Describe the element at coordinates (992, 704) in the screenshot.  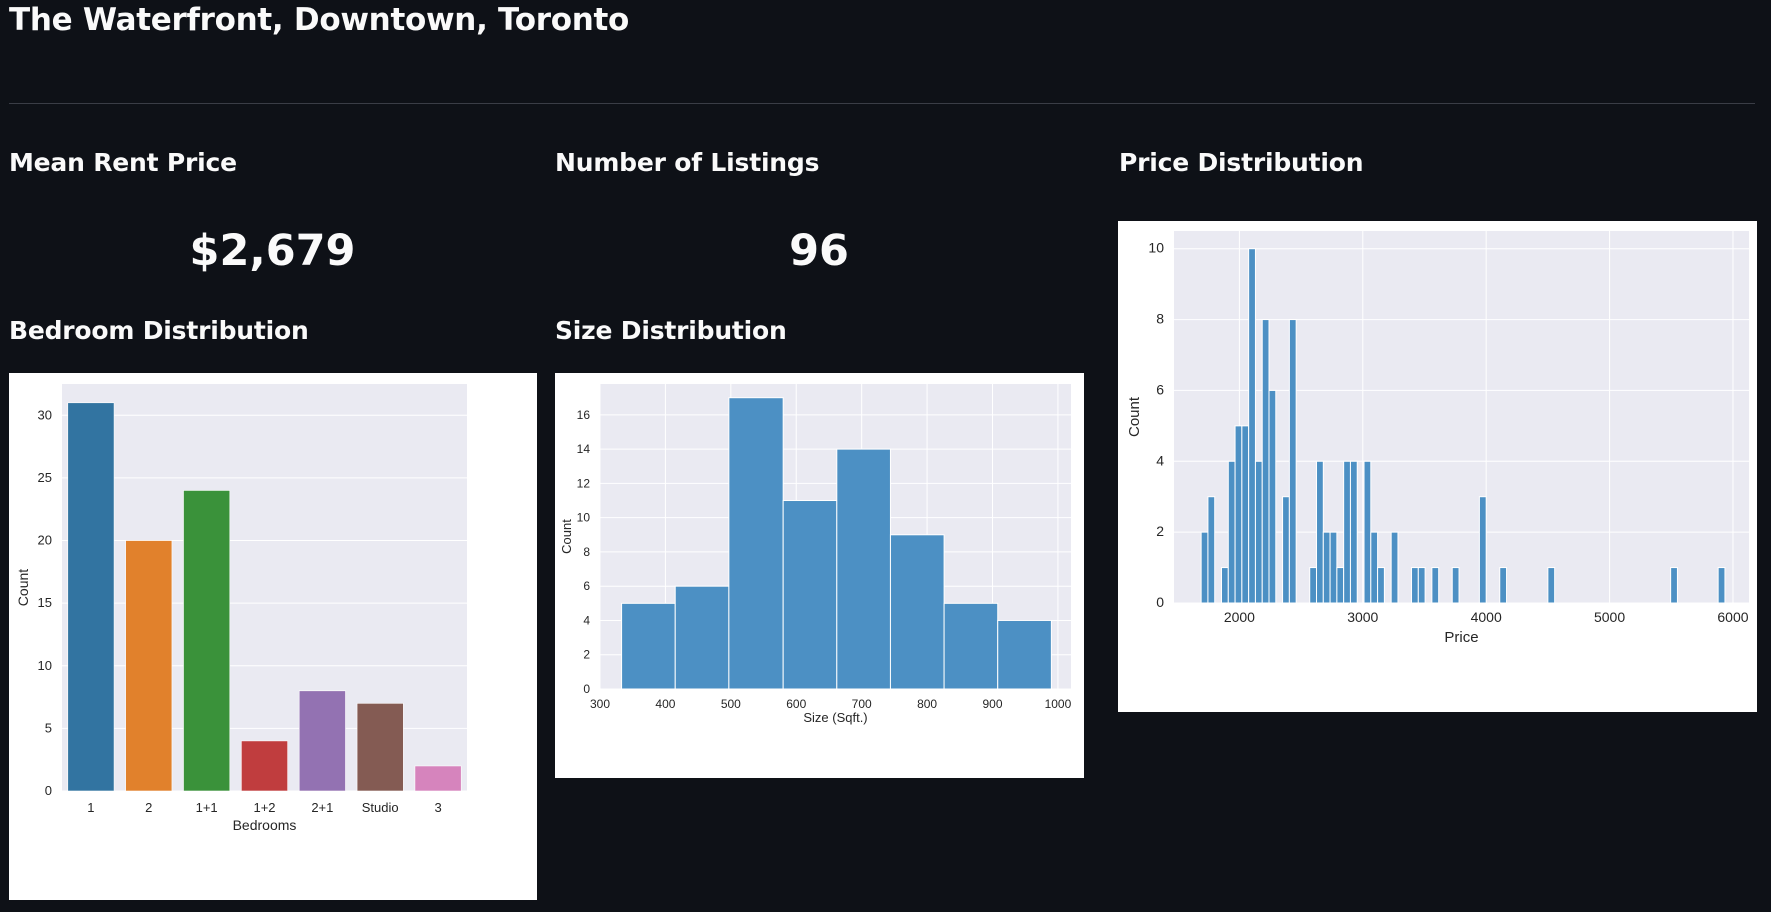
I see `size-xtick-label: 900` at that location.